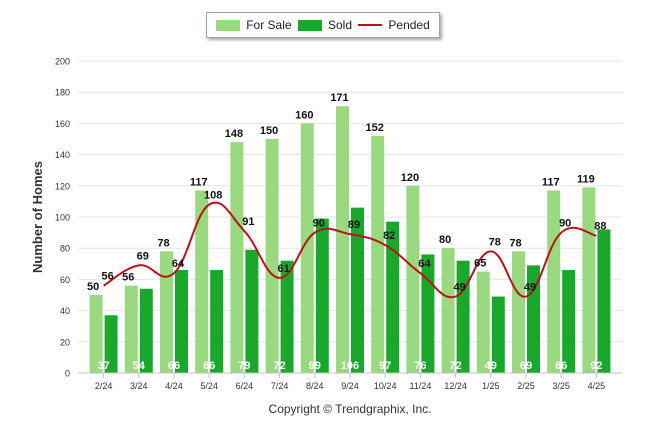 The image size is (646, 434). Describe the element at coordinates (174, 386) in the screenshot. I see `x-tick-label: 4/24` at that location.